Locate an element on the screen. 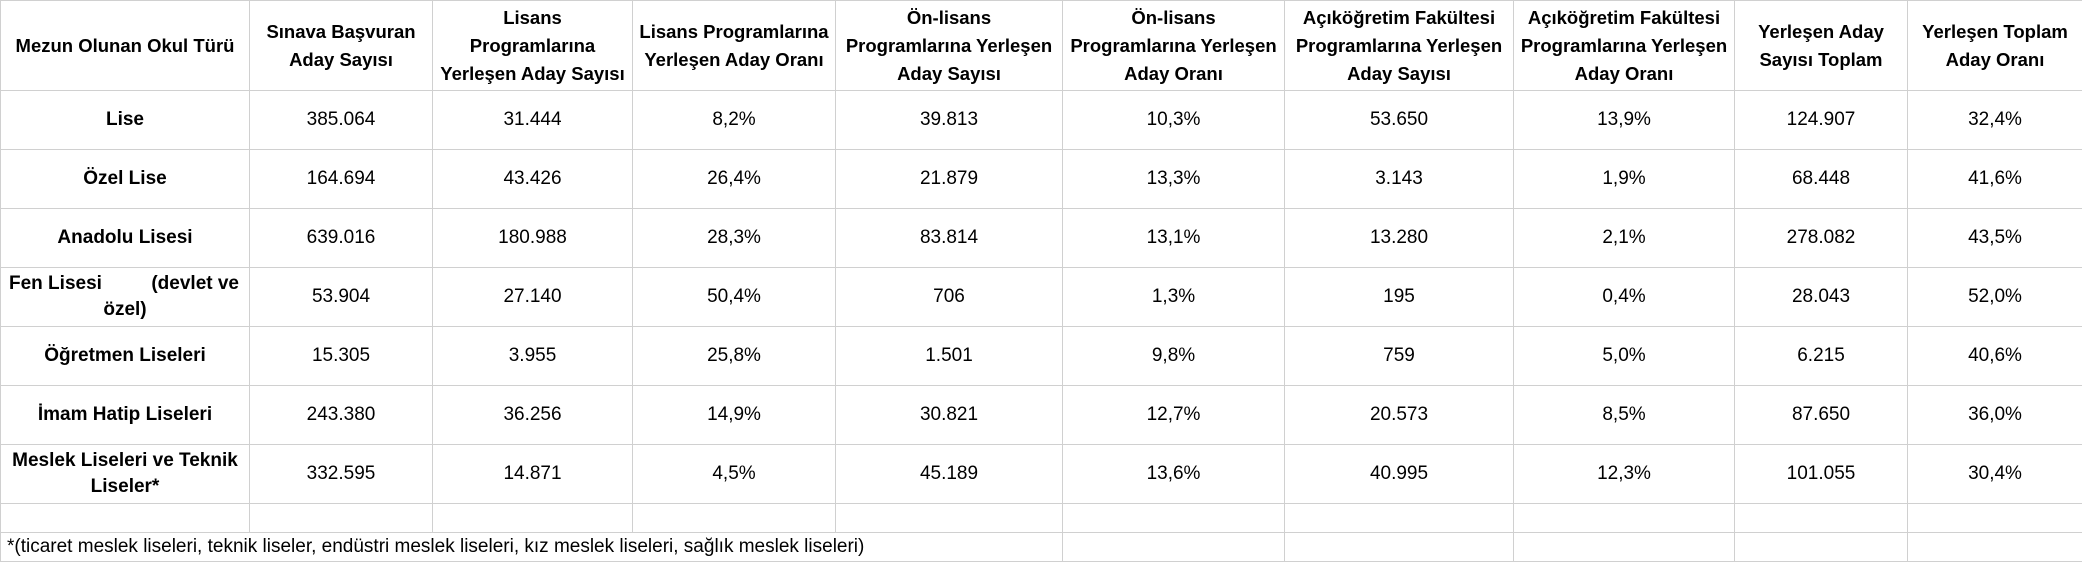 Image resolution: width=2082 pixels, height=572 pixels. row-label: Öğretmen Liseleri is located at coordinates (125, 356).